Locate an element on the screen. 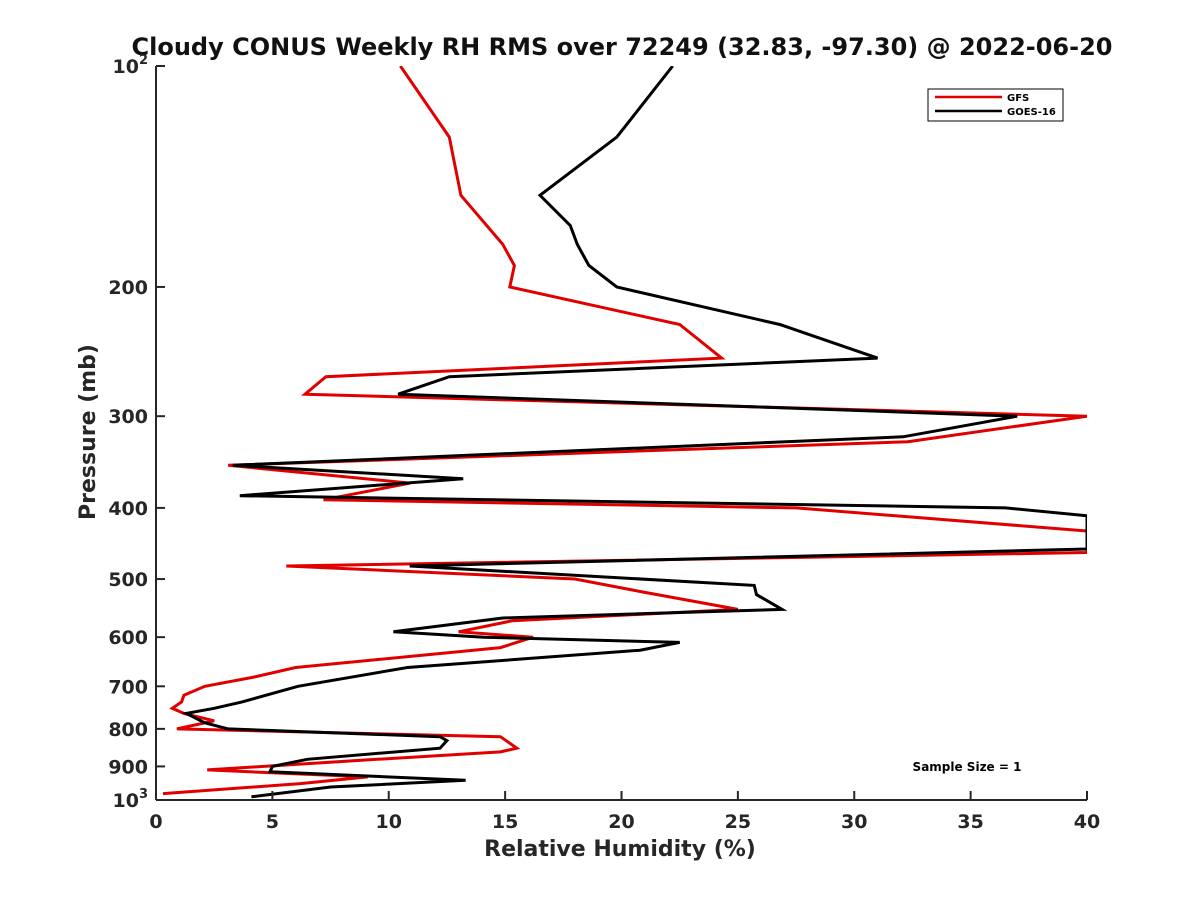  legend-box is located at coordinates (995, 105).